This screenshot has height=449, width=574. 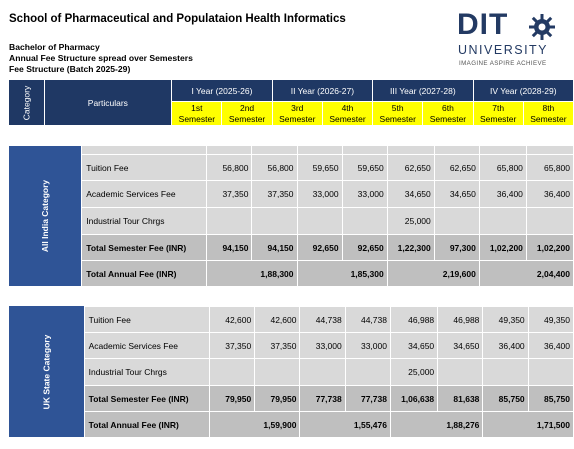 I want to click on logo-university-text: UNIVERSITY, so click(x=503, y=50).